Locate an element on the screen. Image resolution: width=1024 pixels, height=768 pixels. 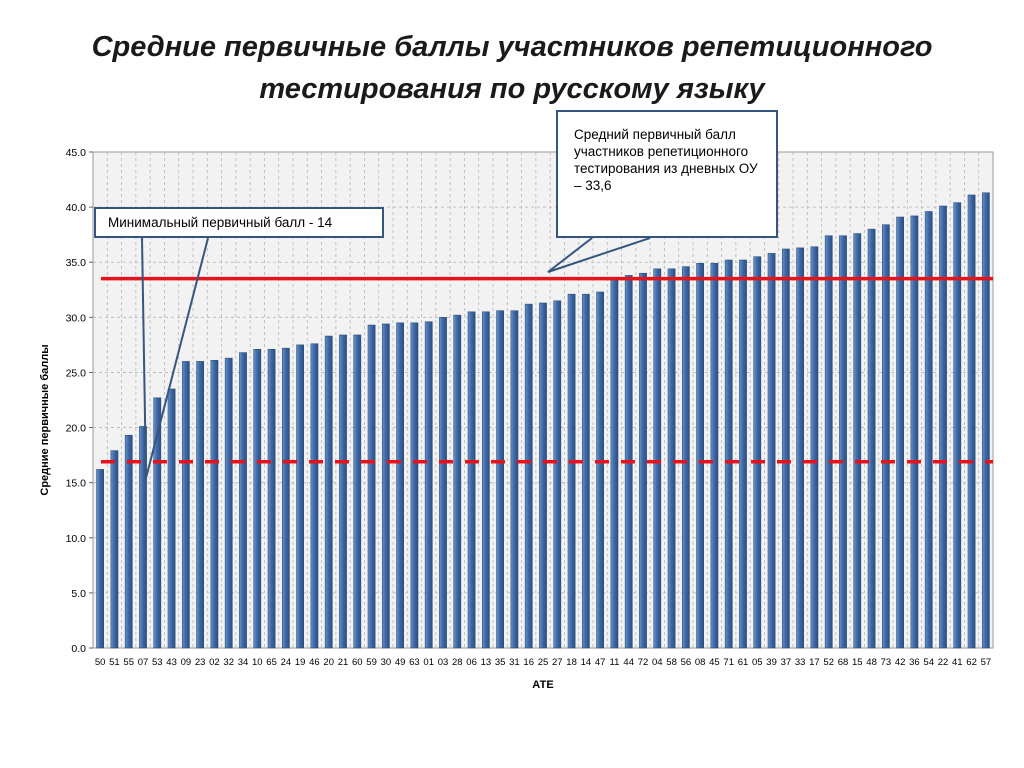
x-tick-label: 18 is located at coordinates (571, 662).